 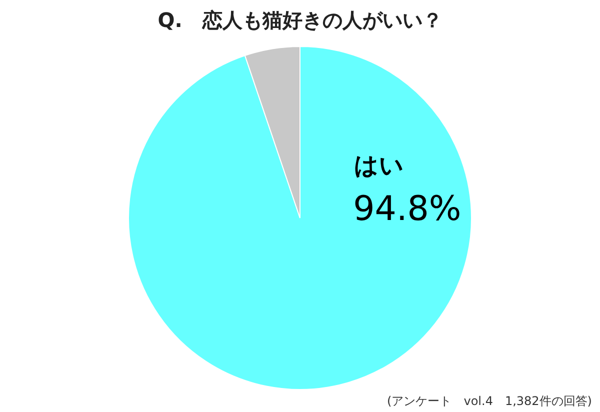 What do you see at coordinates (379, 166) in the screenshot?
I see `slice-label: はい` at bounding box center [379, 166].